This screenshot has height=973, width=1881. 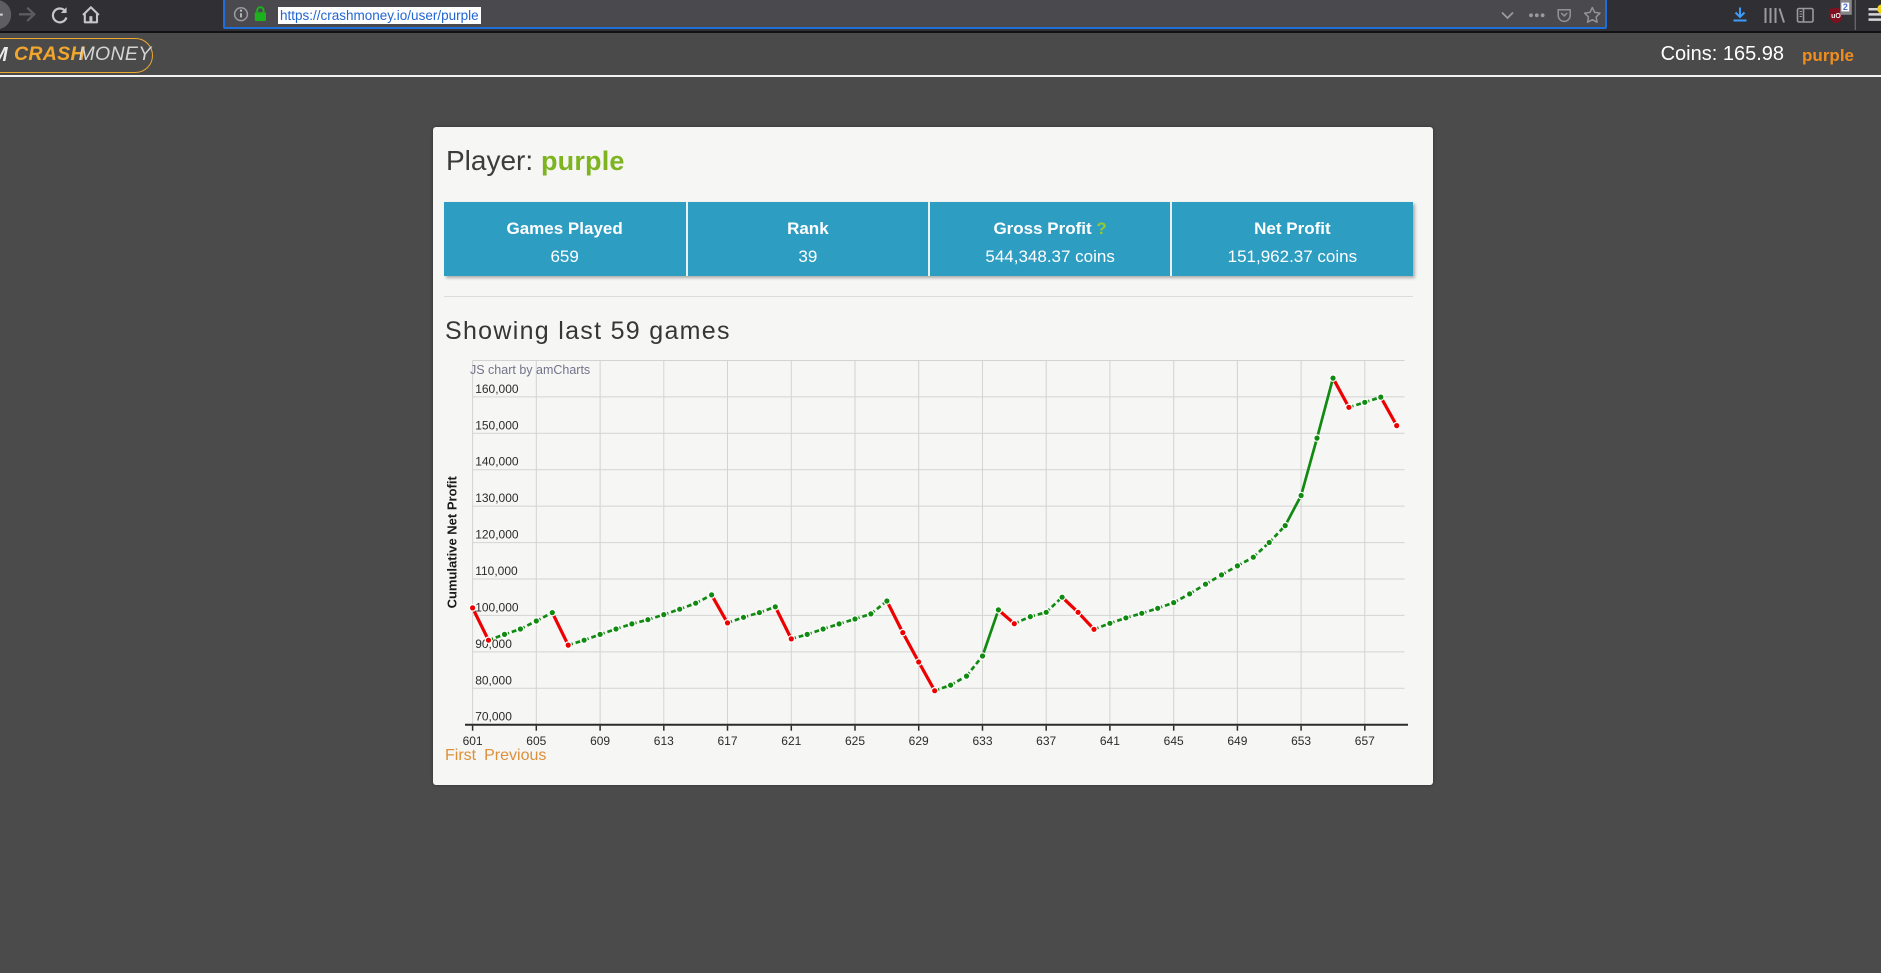 What do you see at coordinates (1836, 16) in the screenshot?
I see `svg-text: uO` at bounding box center [1836, 16].